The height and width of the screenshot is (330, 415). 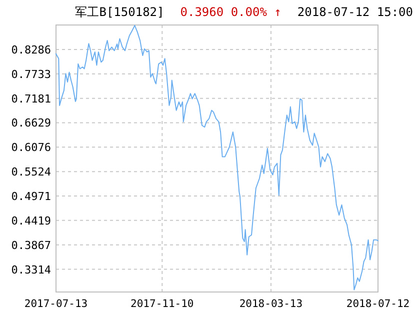 What do you see at coordinates (31, 269) in the screenshot?
I see `y-tick-label: 0.3314` at bounding box center [31, 269].